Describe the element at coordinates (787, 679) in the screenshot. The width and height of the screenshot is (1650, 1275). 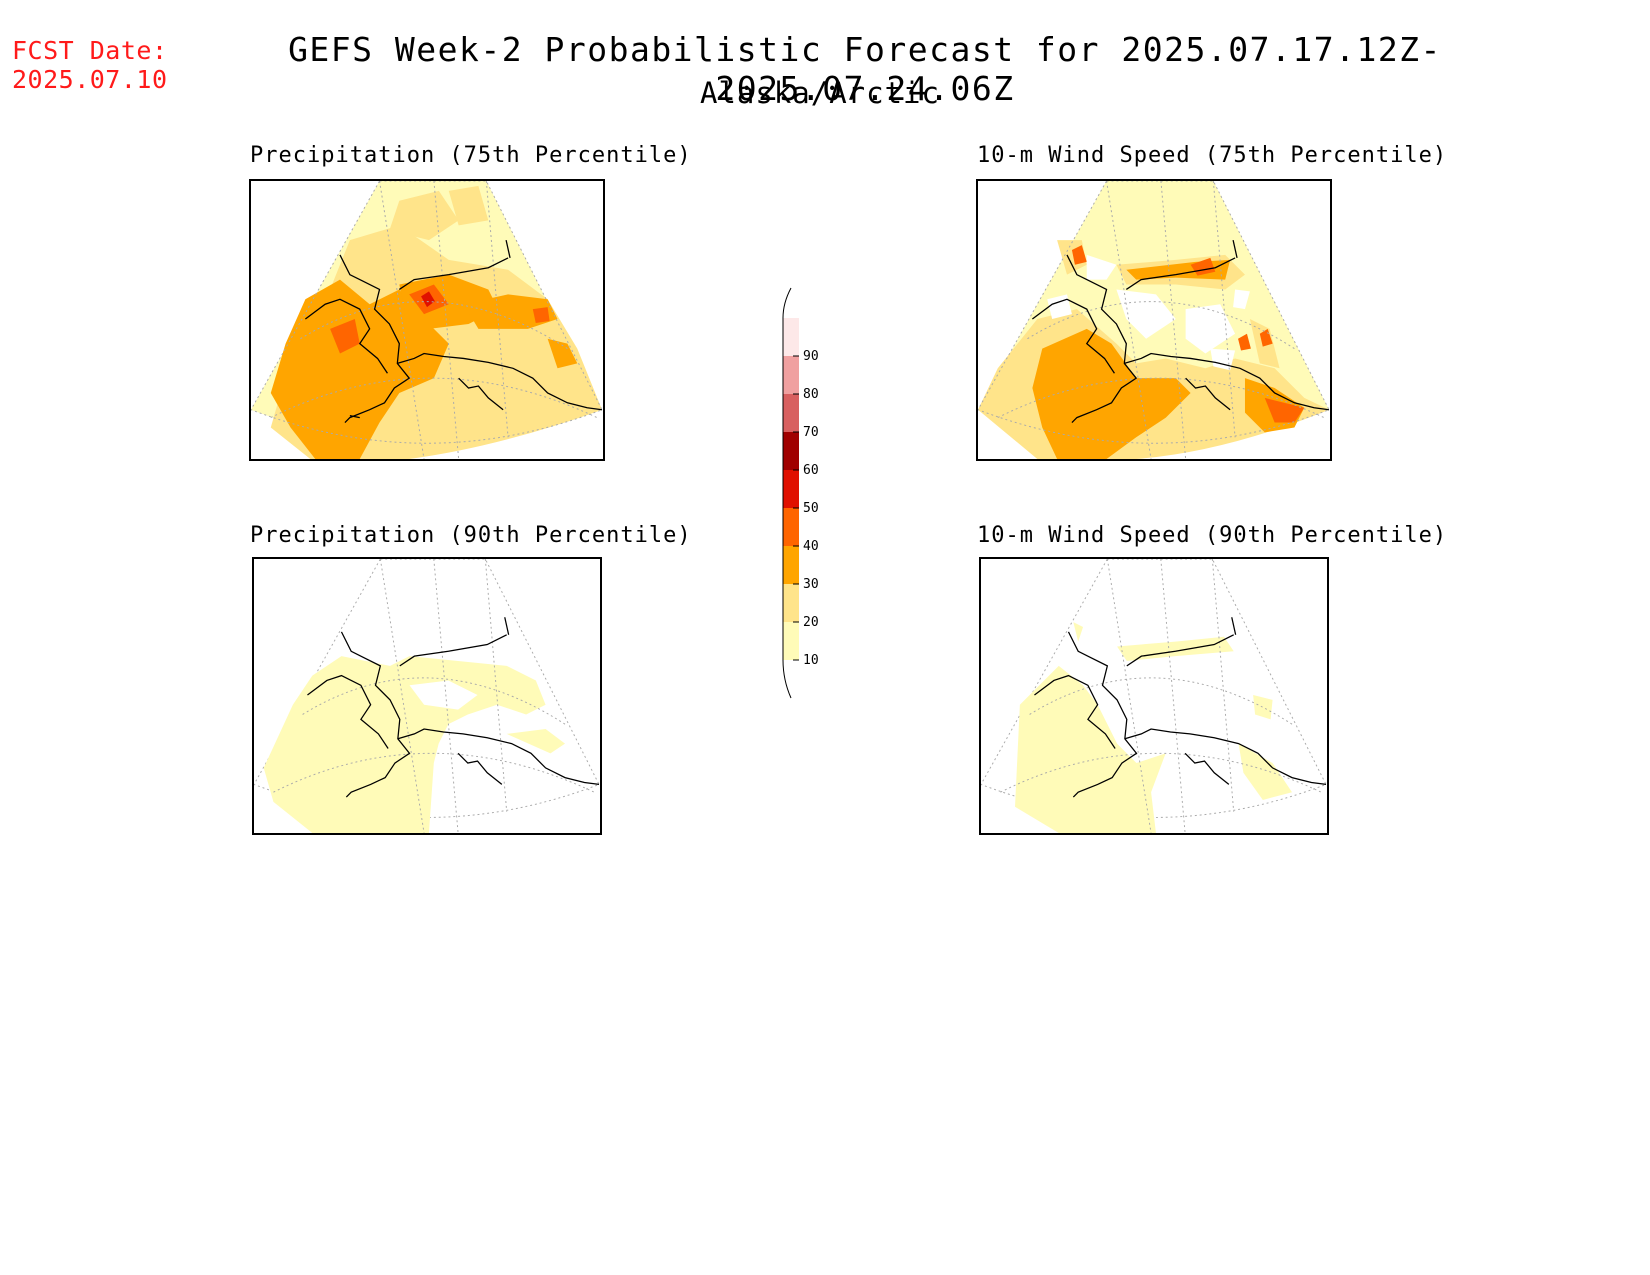
I see `legend-tail-bottom` at that location.